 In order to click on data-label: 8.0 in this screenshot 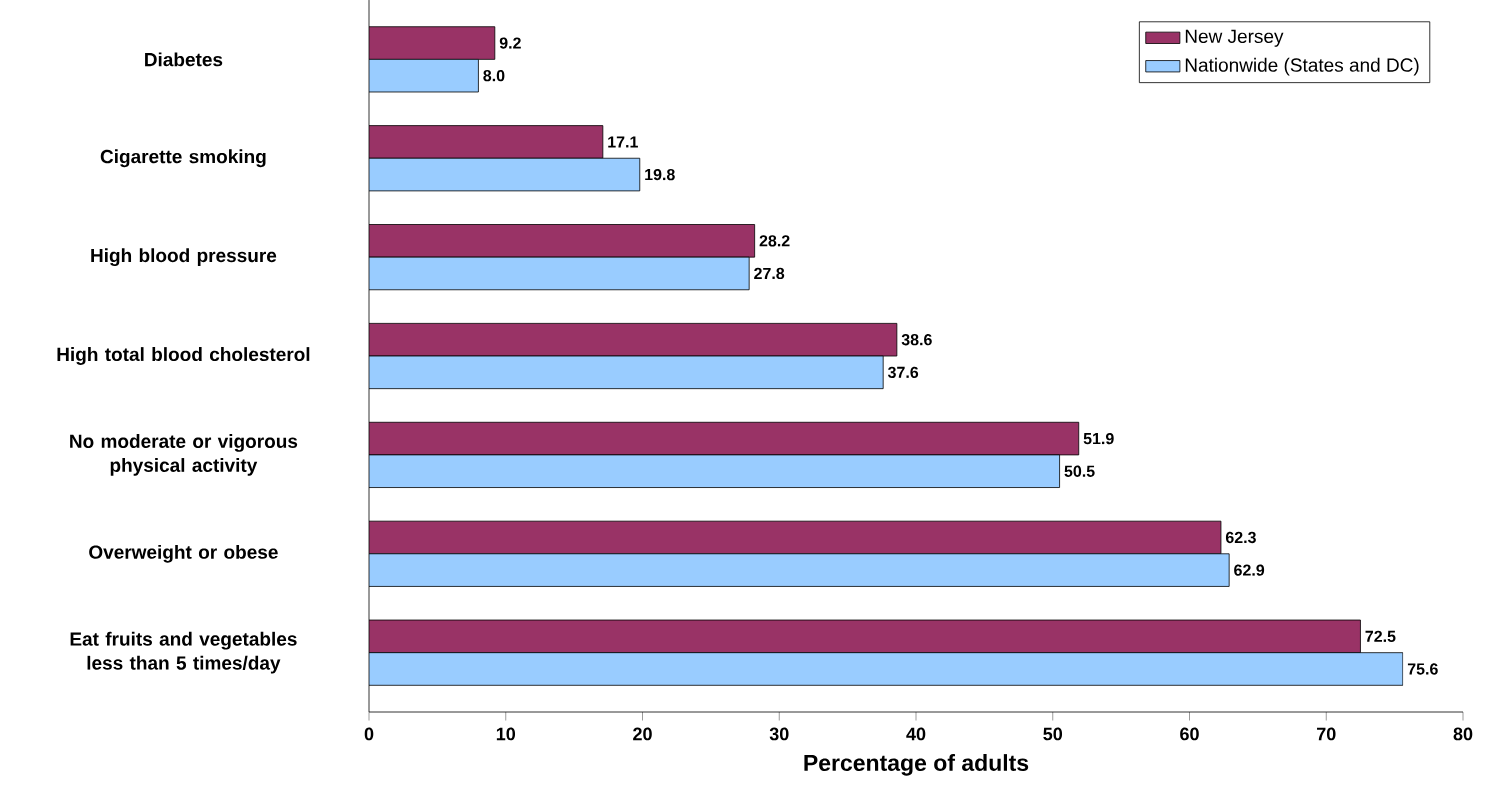, I will do `click(494, 76)`.